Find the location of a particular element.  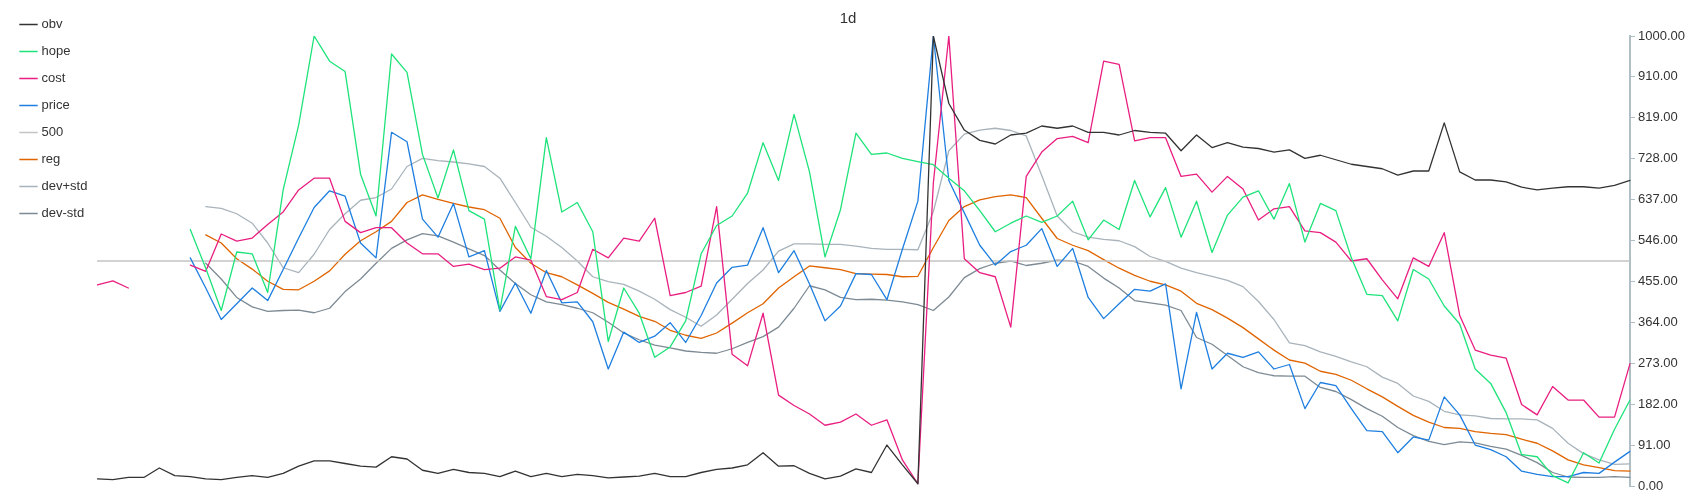

legend-label: obv is located at coordinates (52, 24).